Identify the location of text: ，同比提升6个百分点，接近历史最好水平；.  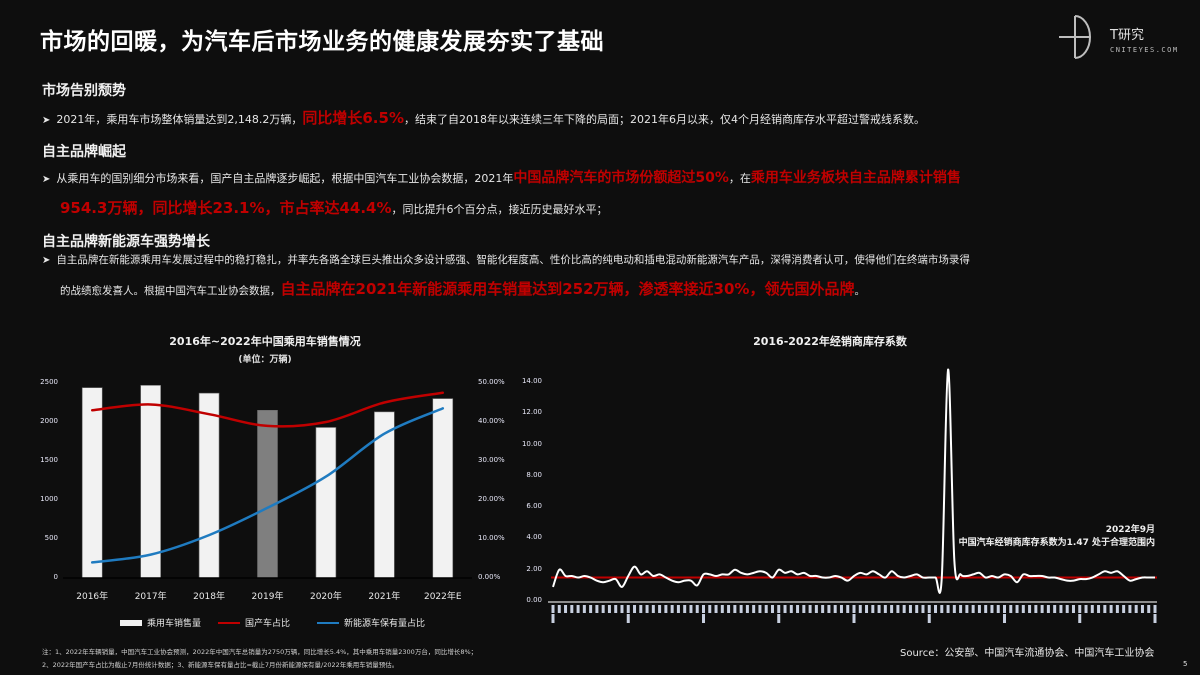
(499, 209).